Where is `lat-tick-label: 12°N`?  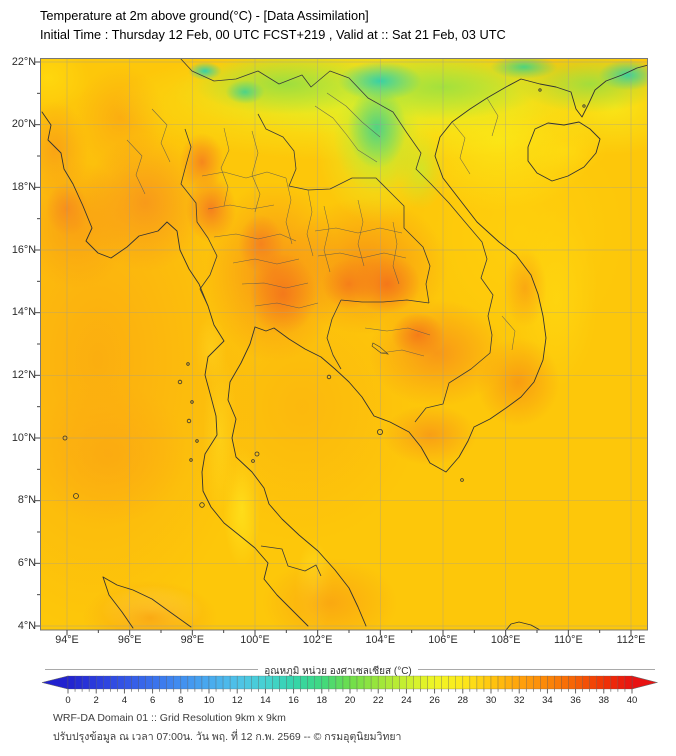 lat-tick-label: 12°N is located at coordinates (23, 374).